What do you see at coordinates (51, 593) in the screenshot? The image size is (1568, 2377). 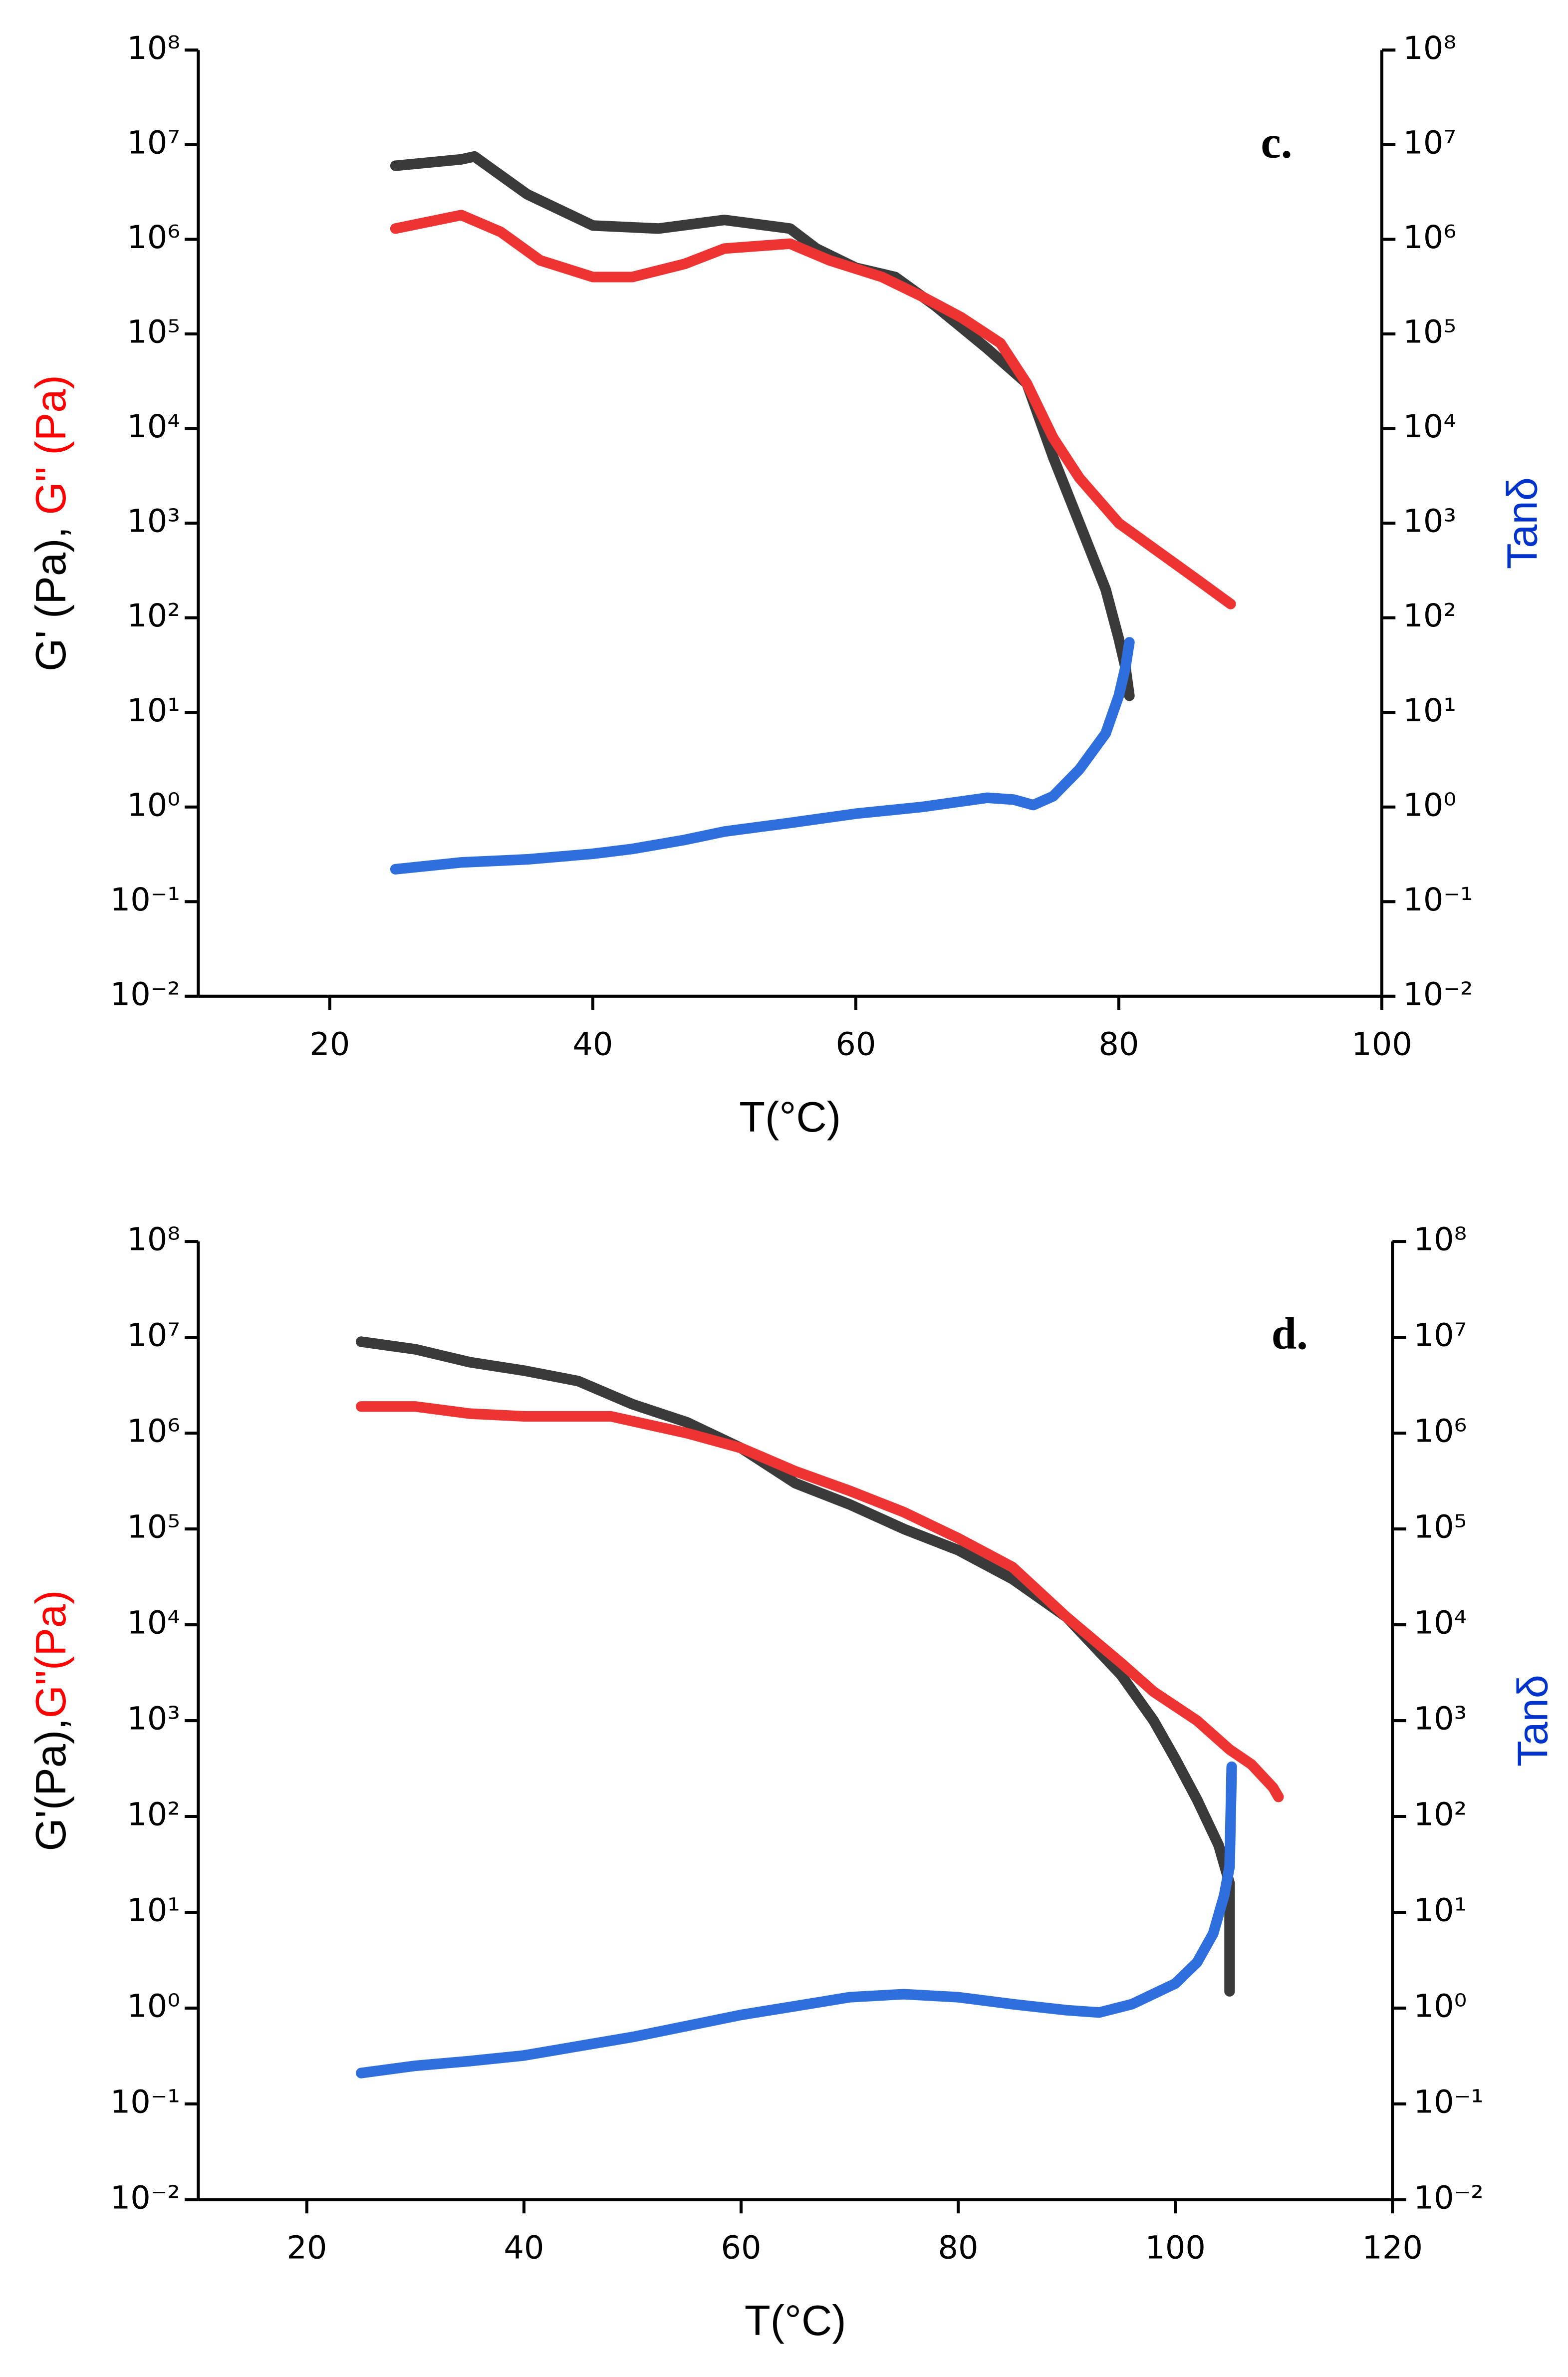 I see `y-axis-title-part: G' (Pa),` at bounding box center [51, 593].